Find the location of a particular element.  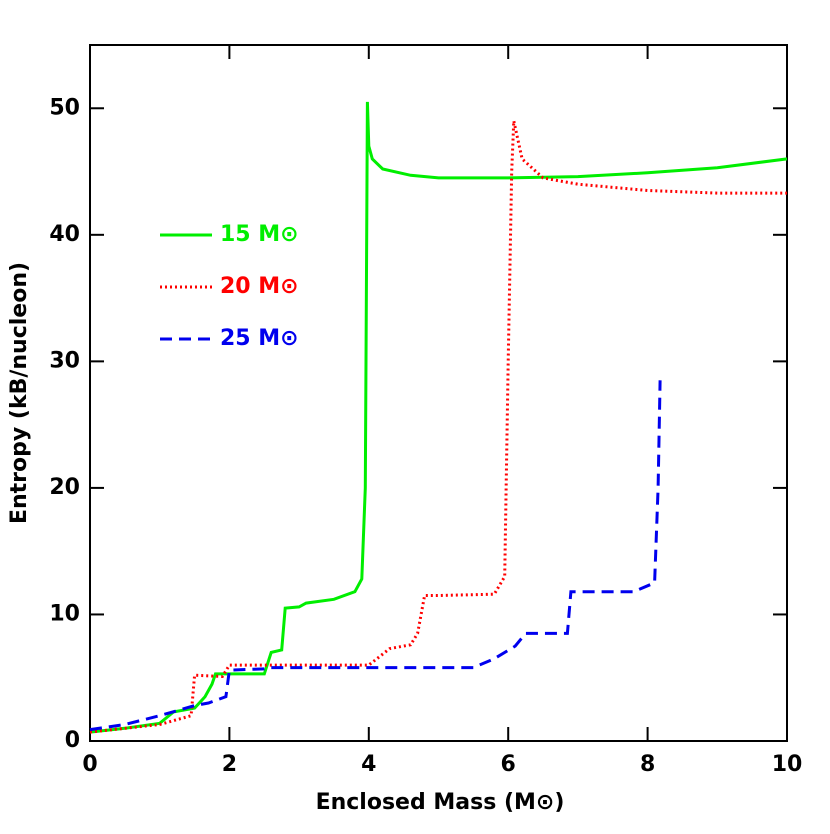

x-tick-label: 8 is located at coordinates (647, 764).